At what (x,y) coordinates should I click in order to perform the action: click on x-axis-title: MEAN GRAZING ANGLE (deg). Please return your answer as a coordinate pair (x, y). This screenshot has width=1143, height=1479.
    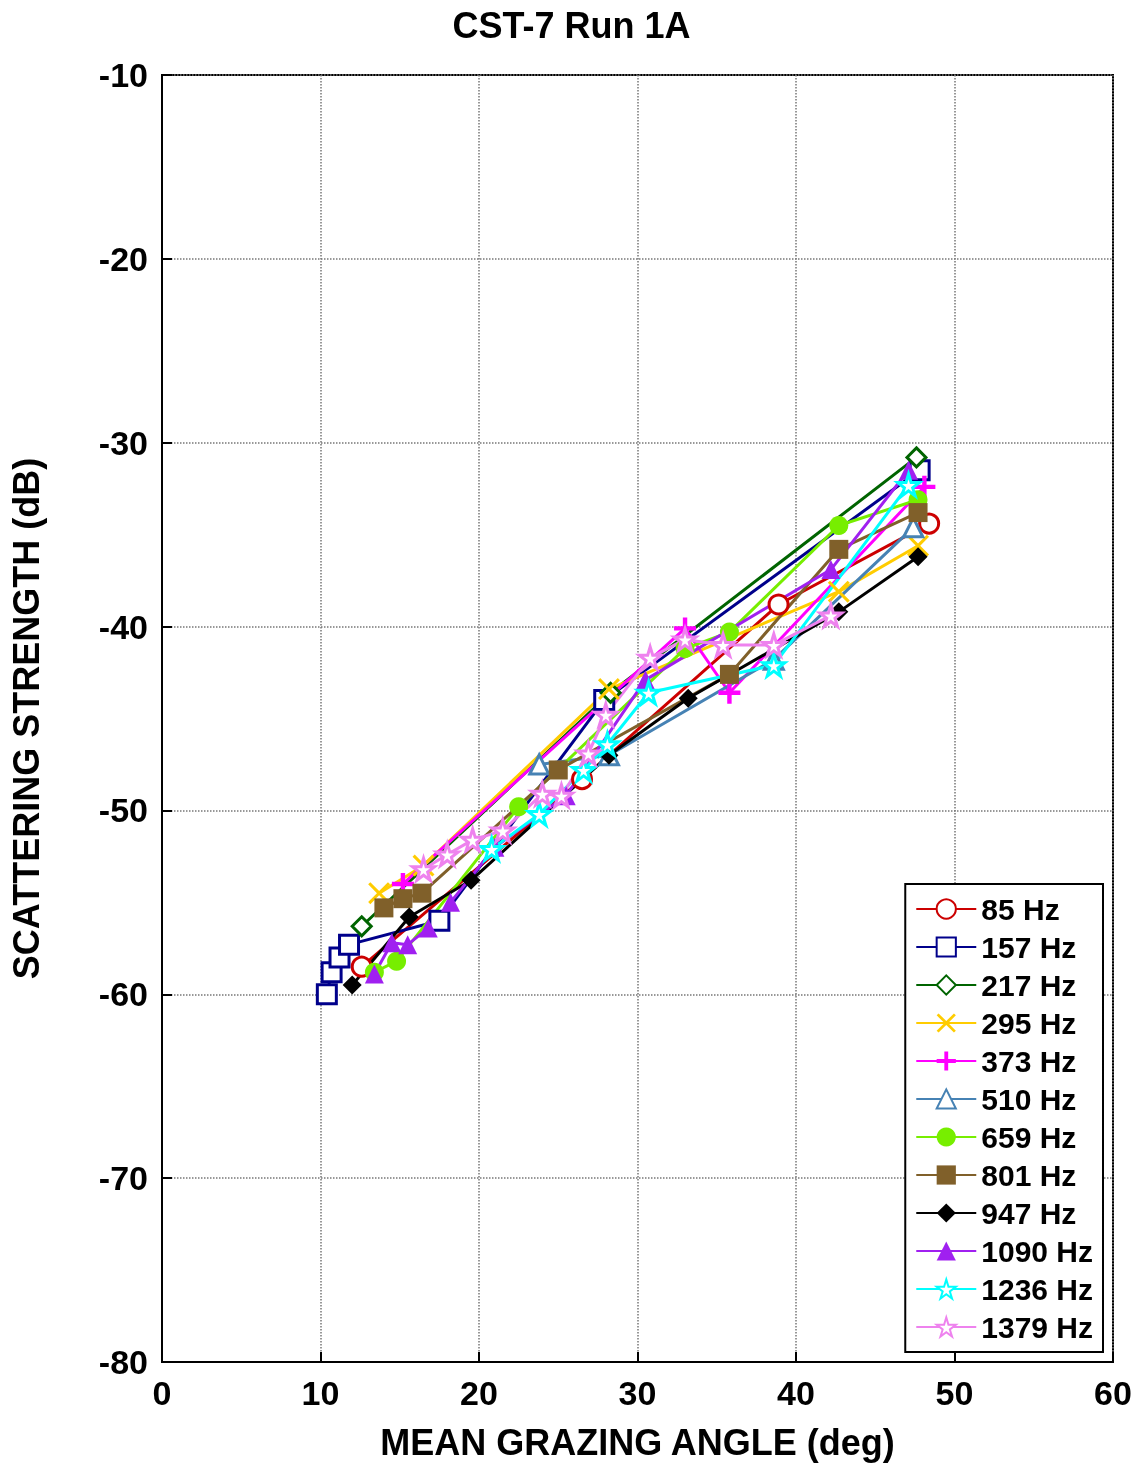
    Looking at the image, I should click on (637, 1442).